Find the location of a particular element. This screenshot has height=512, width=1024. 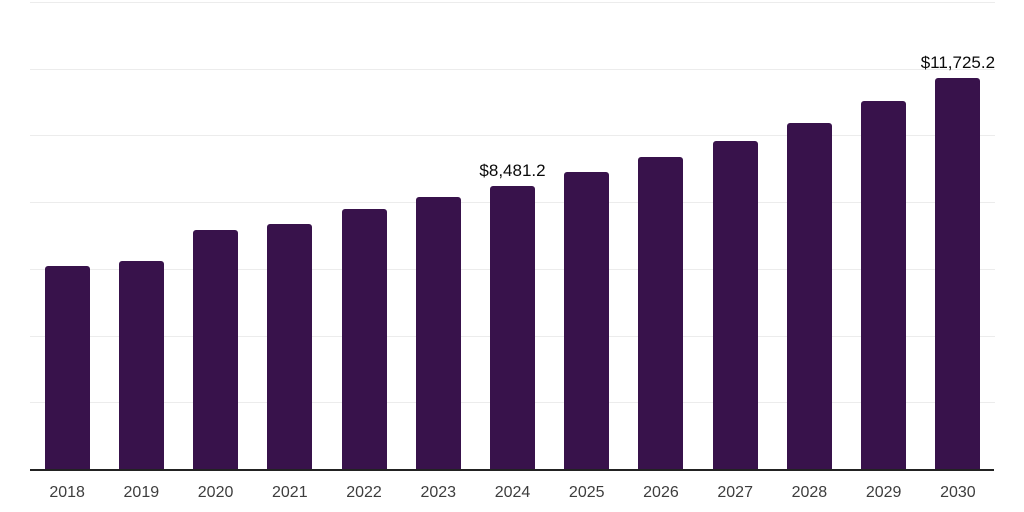

x-tick-label: 2028 is located at coordinates (809, 492).